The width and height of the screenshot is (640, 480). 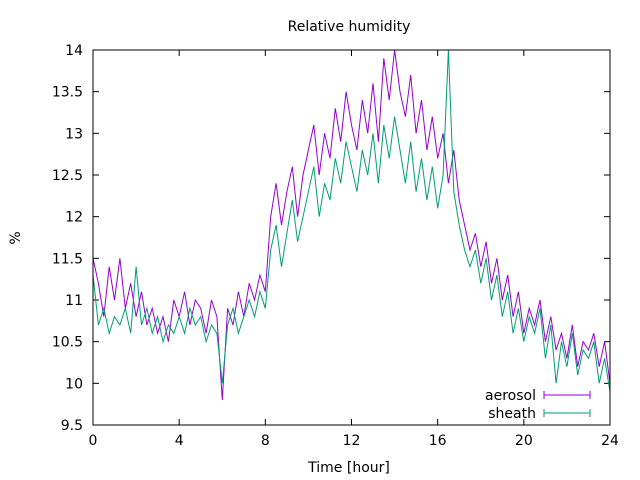 I want to click on y-tick-label: 9.5, so click(x=72, y=426).